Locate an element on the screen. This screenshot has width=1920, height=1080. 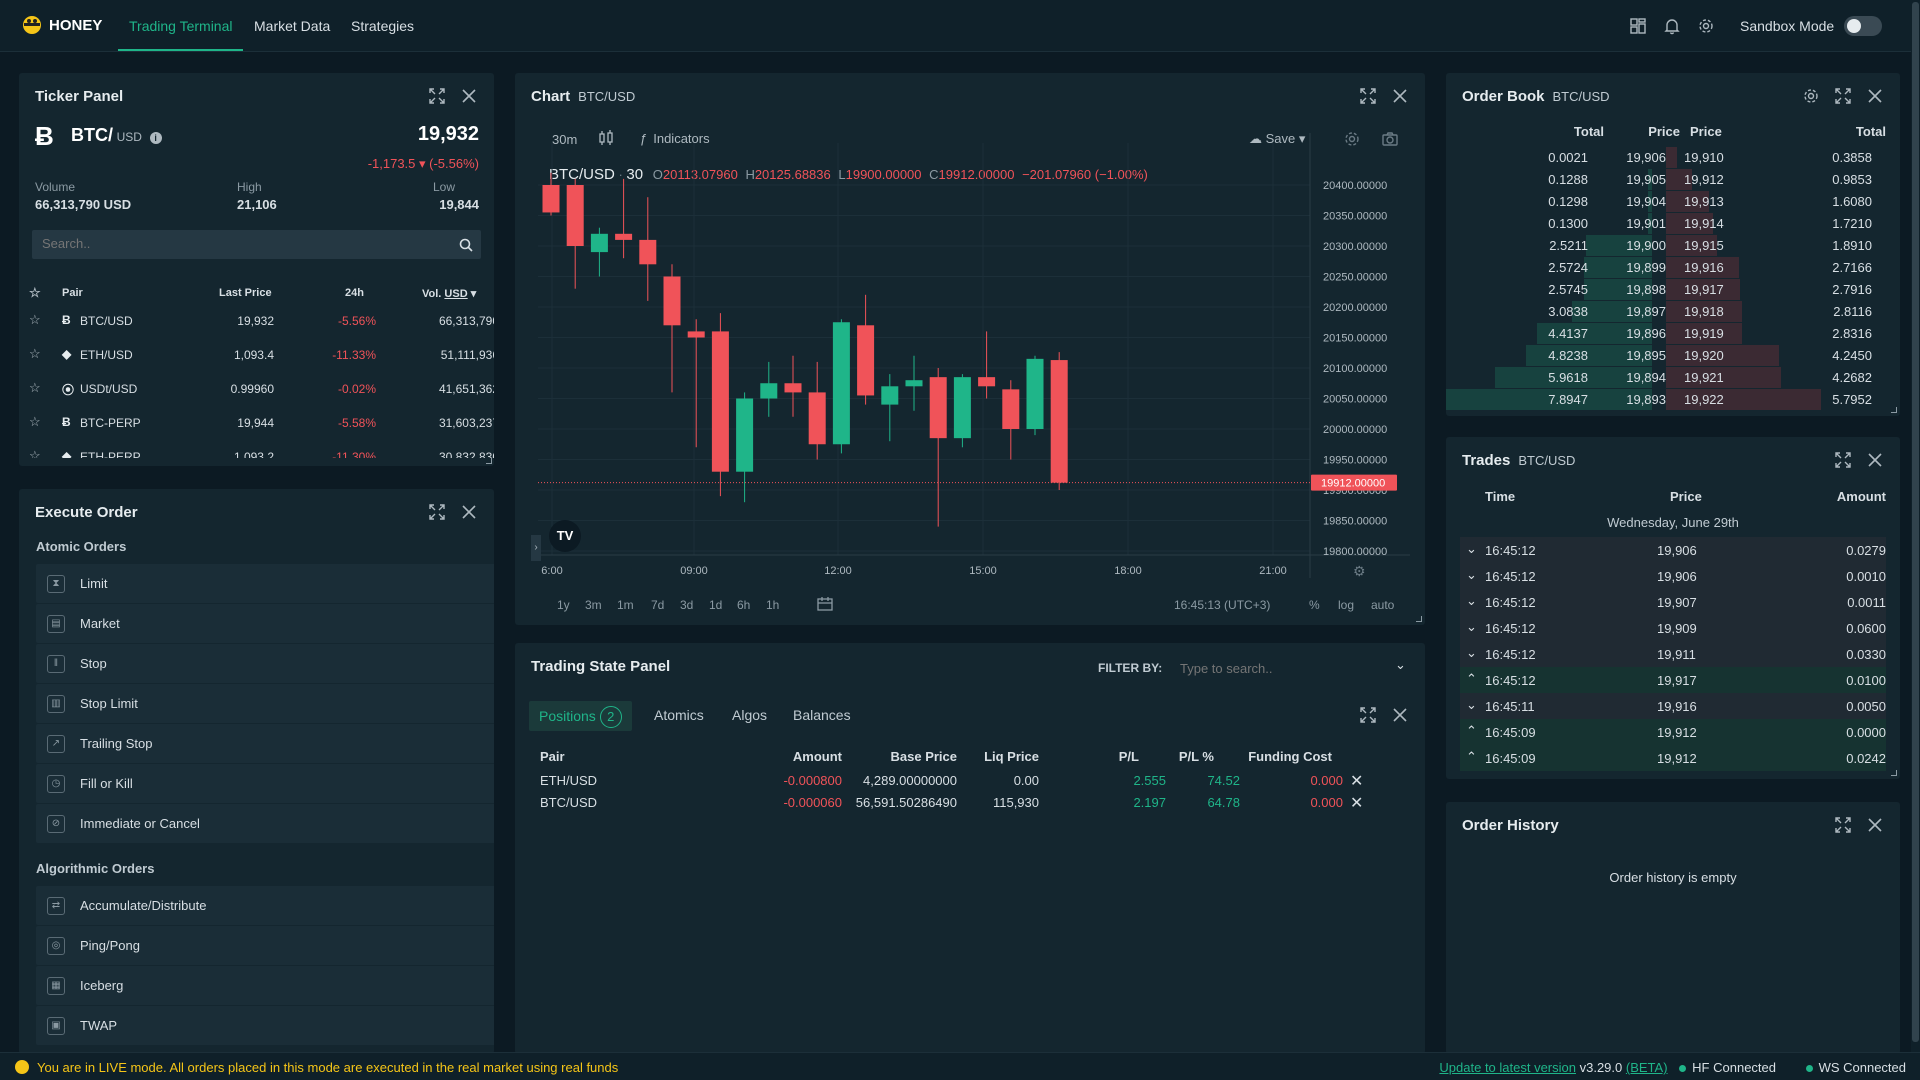
col-vol: Vol. USD ▾ is located at coordinates (449, 294).